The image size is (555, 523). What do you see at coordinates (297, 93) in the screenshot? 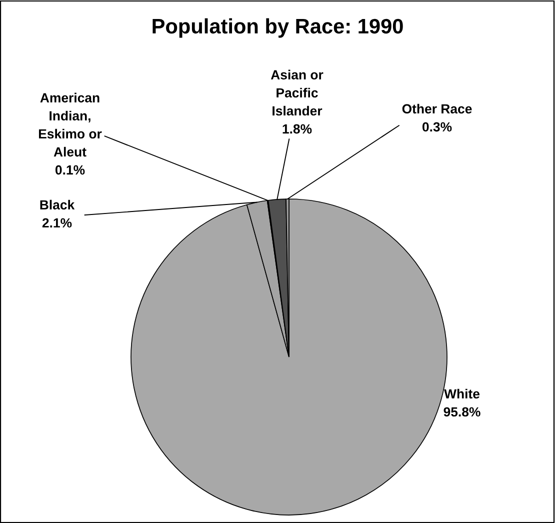
I see `slice-label: Asian or Pacific Islander` at bounding box center [297, 93].